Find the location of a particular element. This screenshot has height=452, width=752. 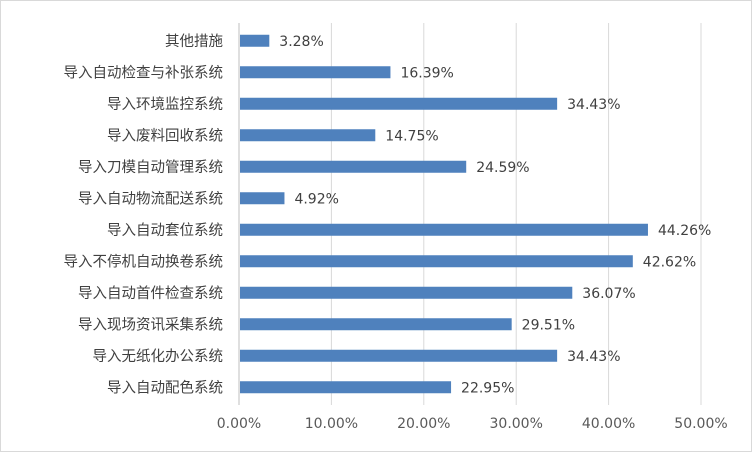

x-tick-label: 50.00% is located at coordinates (700, 424).